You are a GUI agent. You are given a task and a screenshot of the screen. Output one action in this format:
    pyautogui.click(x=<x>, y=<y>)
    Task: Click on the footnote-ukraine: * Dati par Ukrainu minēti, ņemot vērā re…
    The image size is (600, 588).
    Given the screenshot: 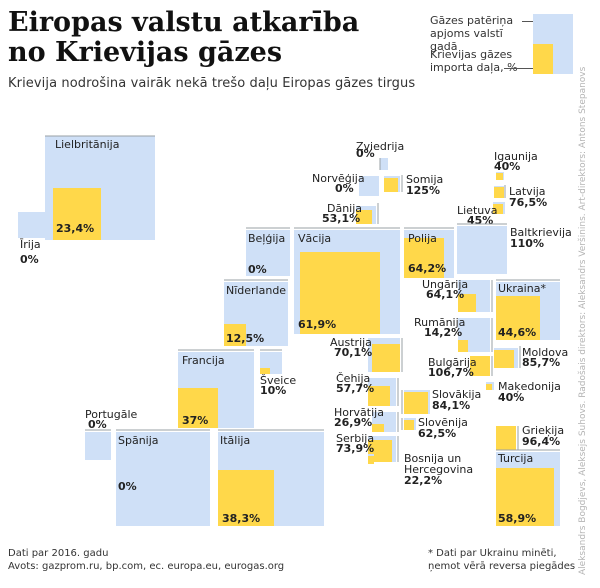 What is the action you would take?
    pyautogui.click(x=502, y=560)
    